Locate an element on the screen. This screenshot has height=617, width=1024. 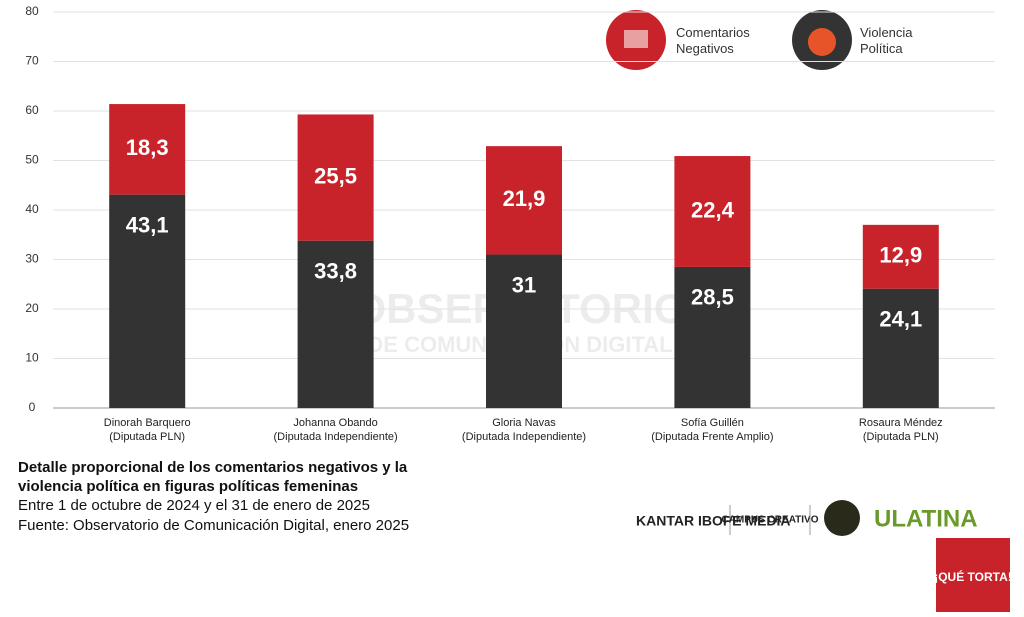
legend-label: Comentarios Negativos is located at coordinates (713, 40).